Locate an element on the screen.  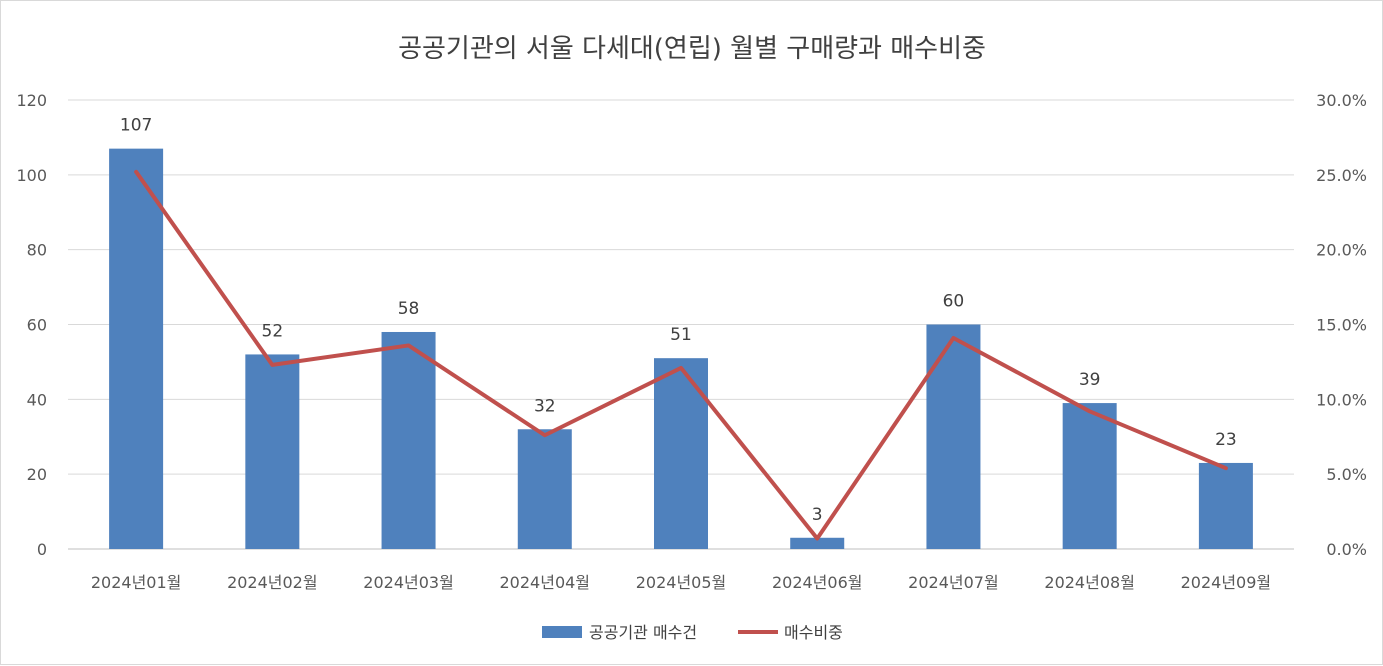
legend-bar-swatch is located at coordinates (562, 632).